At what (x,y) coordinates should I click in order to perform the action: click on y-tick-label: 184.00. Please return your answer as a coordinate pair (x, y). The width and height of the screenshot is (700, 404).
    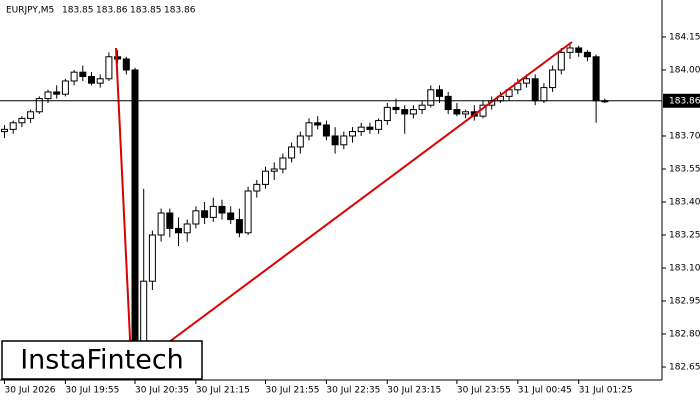
    Looking at the image, I should click on (684, 70).